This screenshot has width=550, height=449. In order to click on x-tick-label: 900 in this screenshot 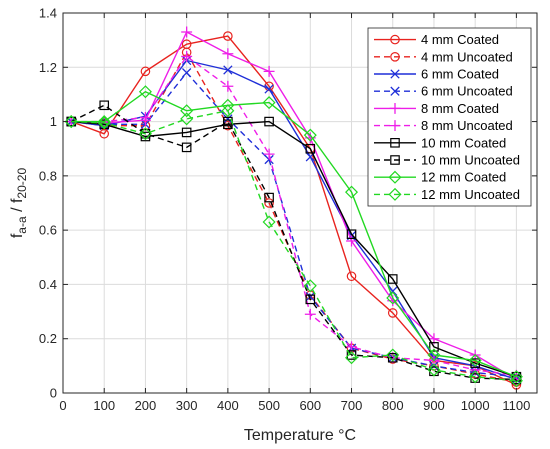, I will do `click(434, 405)`.